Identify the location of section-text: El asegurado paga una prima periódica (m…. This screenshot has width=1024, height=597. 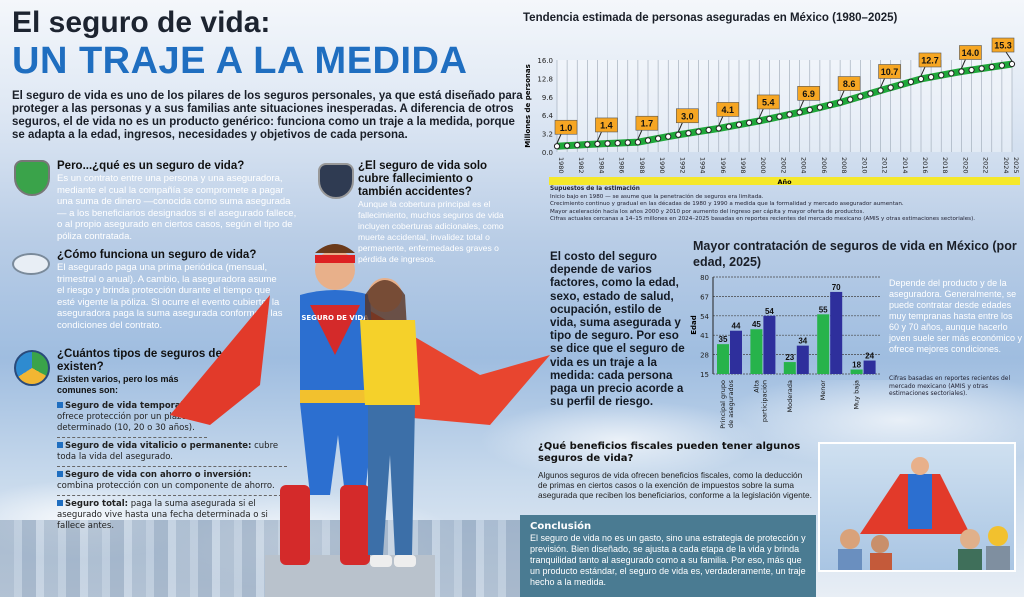
(170, 296).